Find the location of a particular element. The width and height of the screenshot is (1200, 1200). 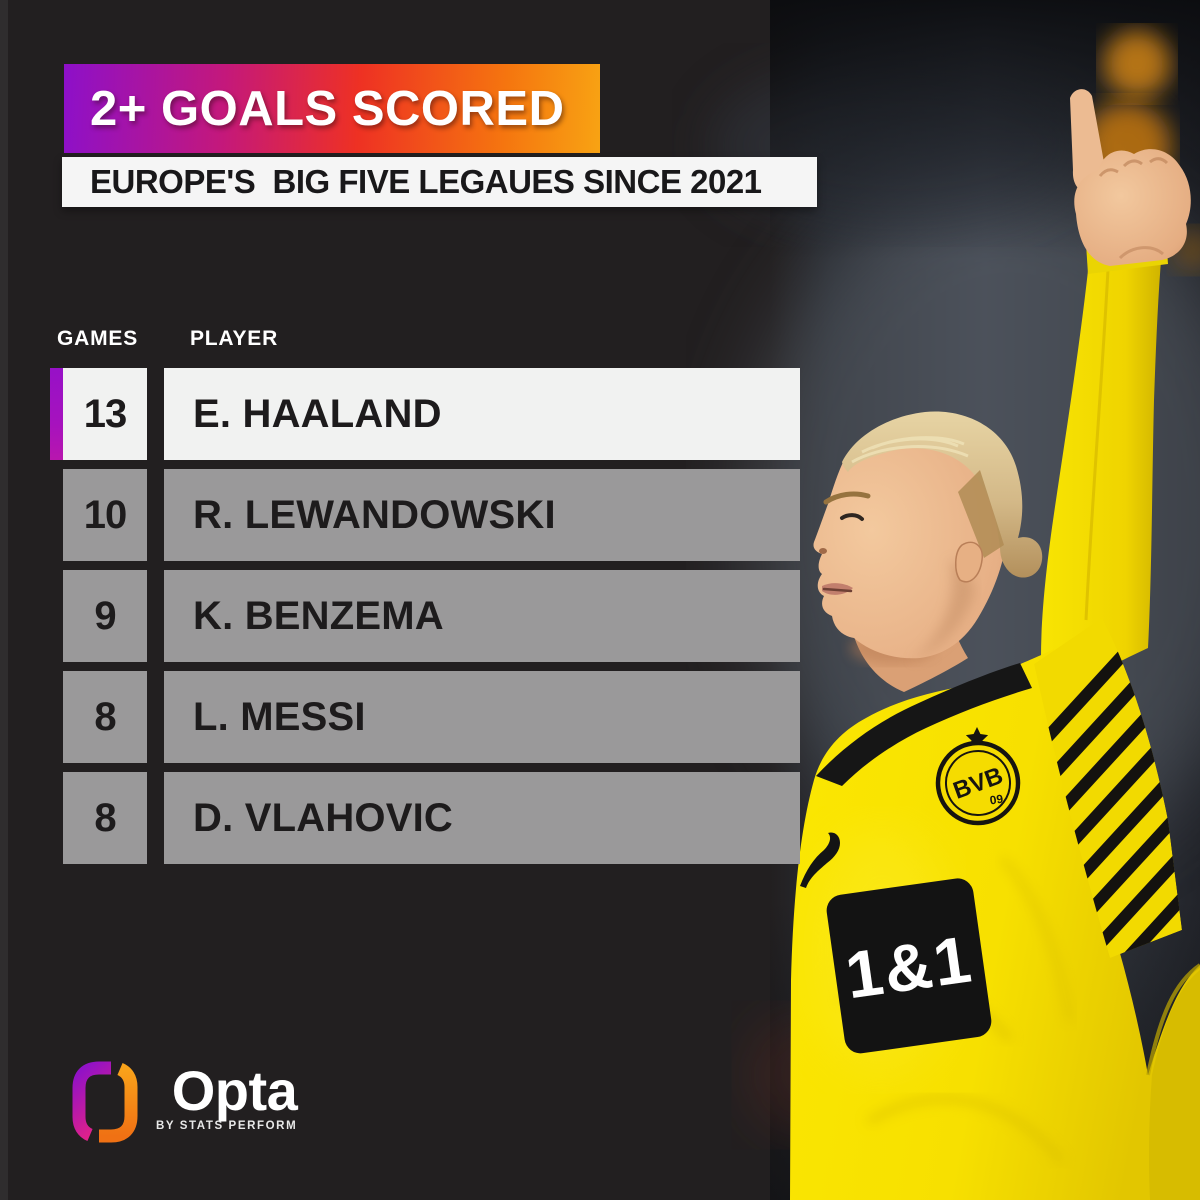

bokeh-light is located at coordinates (1137, 64).